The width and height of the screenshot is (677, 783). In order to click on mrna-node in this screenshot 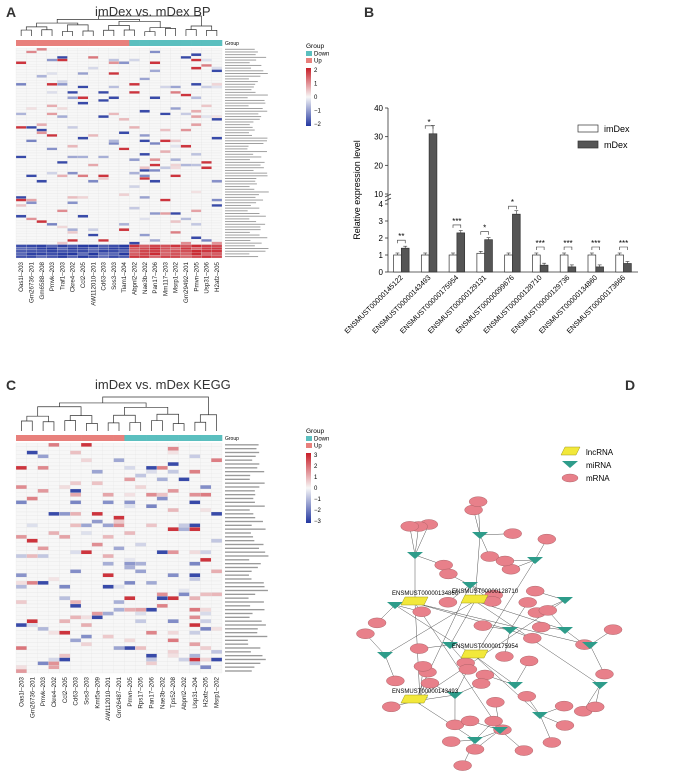, I will do `click(541, 627)`.